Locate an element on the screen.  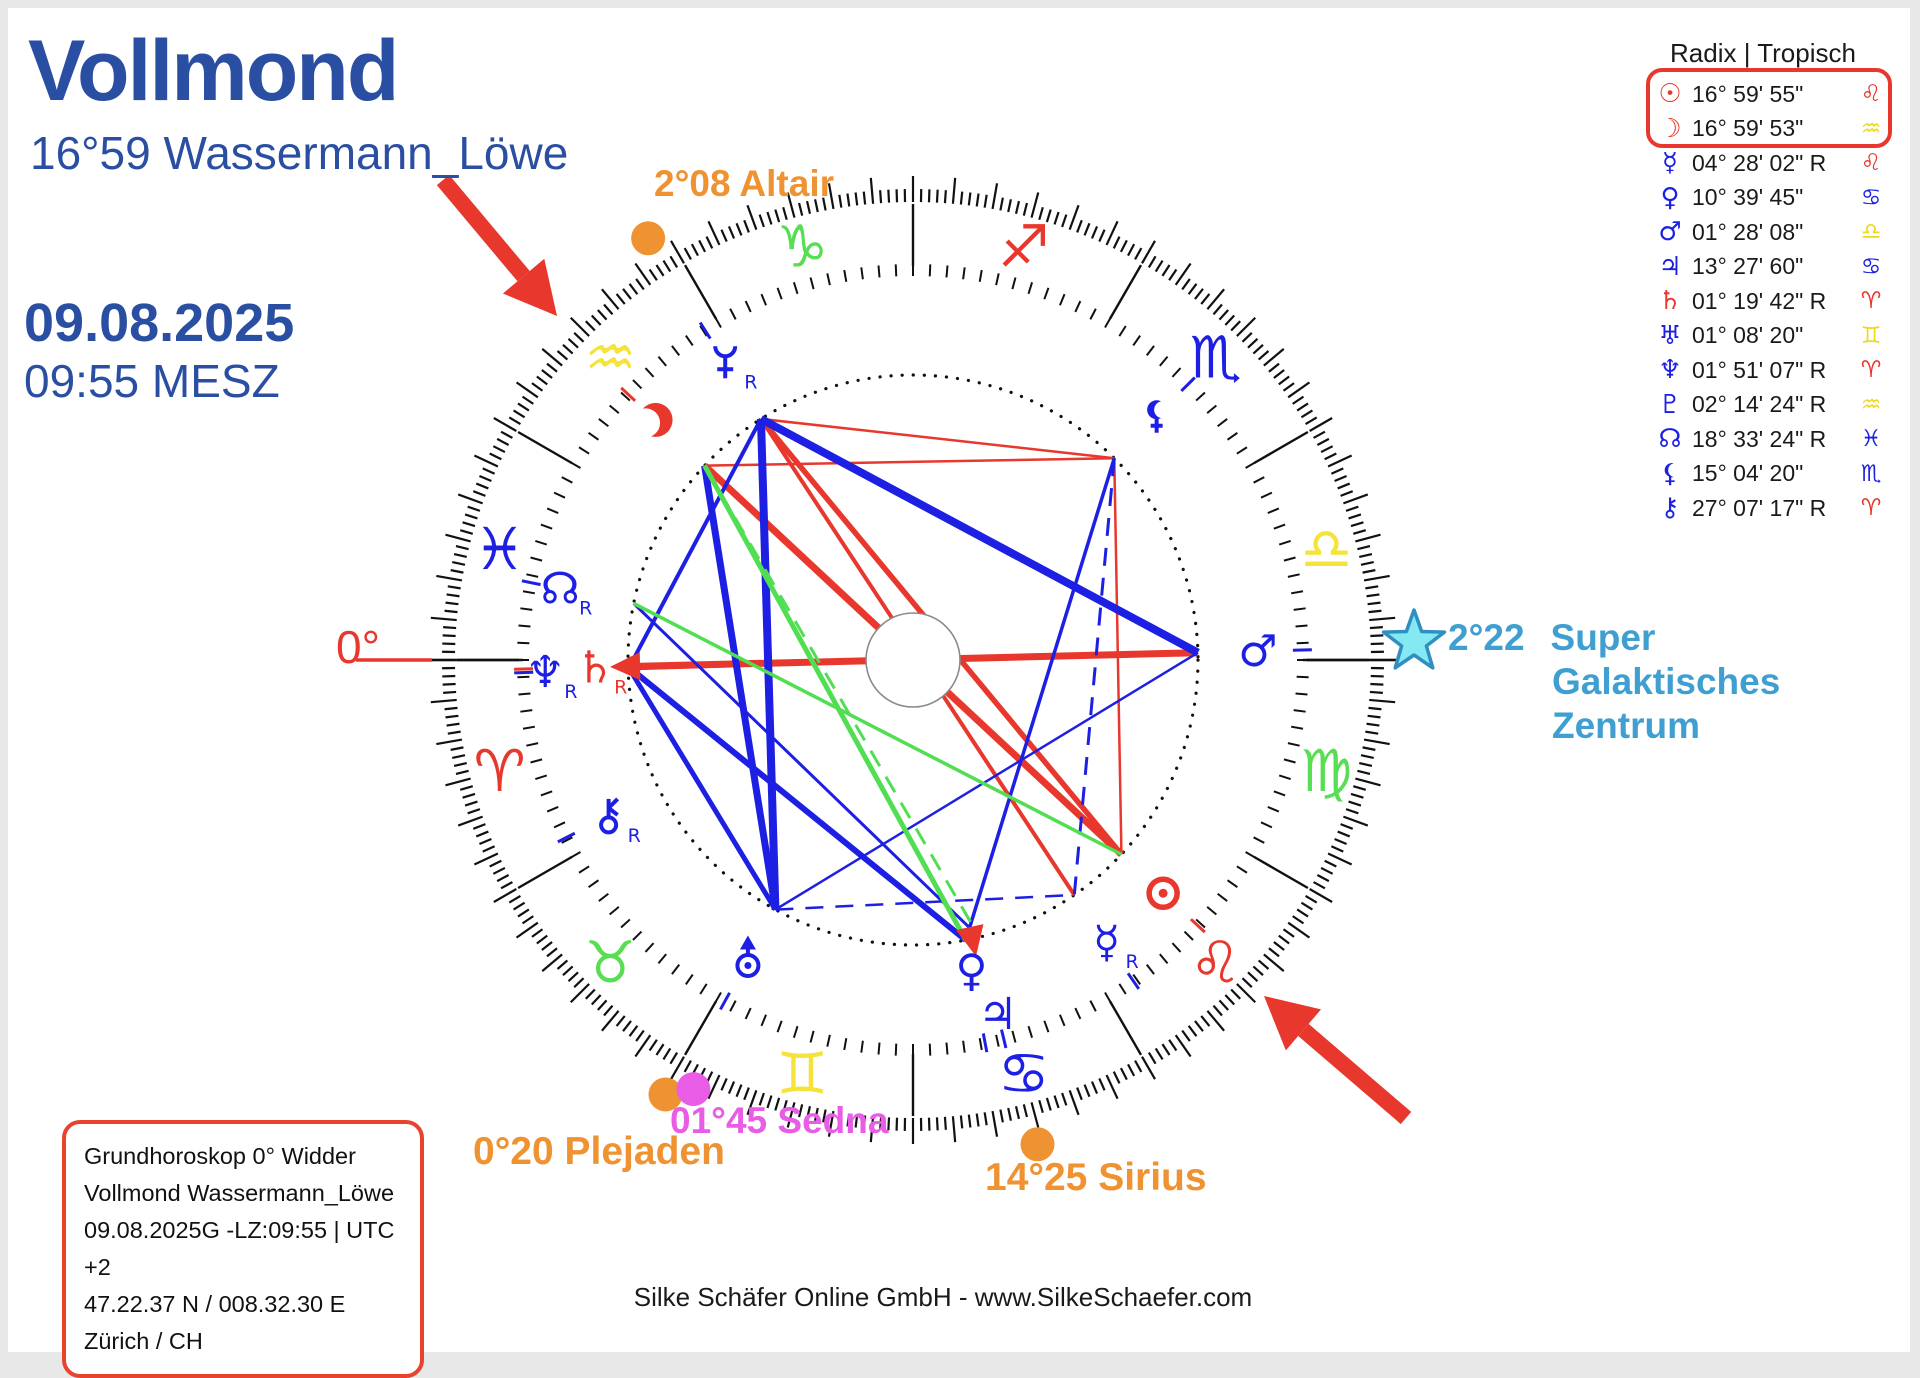
neptune-position-value: 01° 51' 07" R is located at coordinates (1772, 370).